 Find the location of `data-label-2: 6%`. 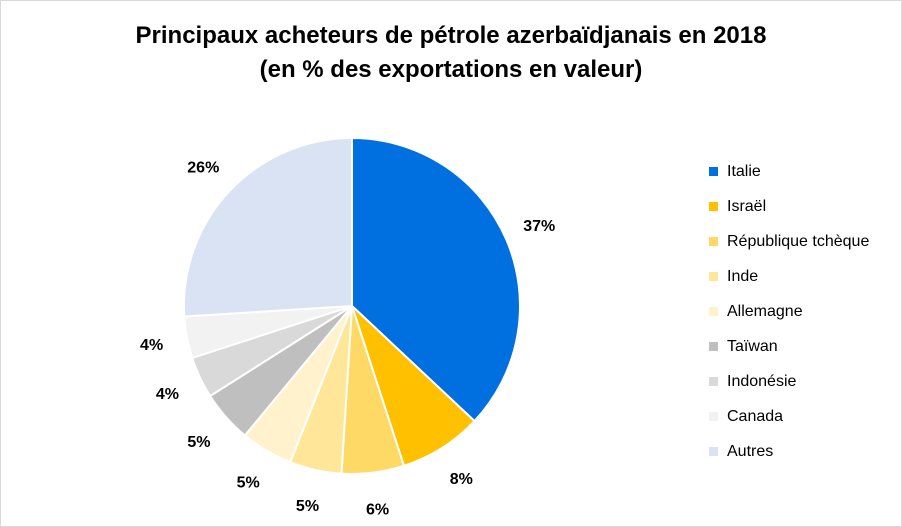

data-label-2: 6% is located at coordinates (377, 509).